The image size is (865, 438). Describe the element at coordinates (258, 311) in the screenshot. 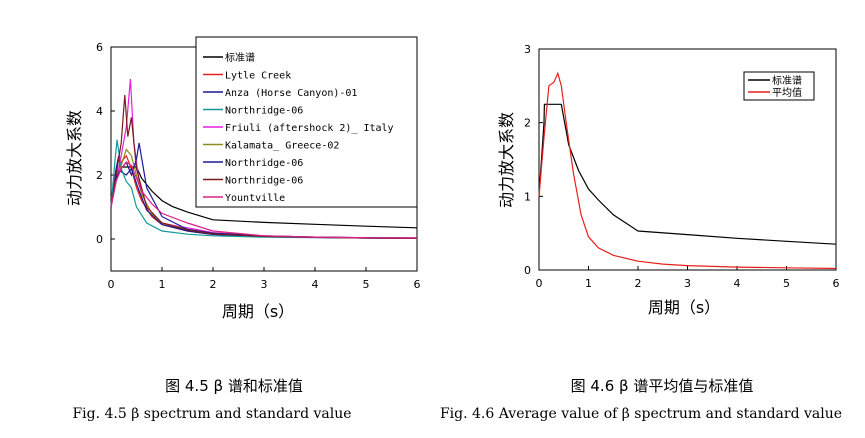

I see `x-axis-label-left: 周期（s）` at that location.